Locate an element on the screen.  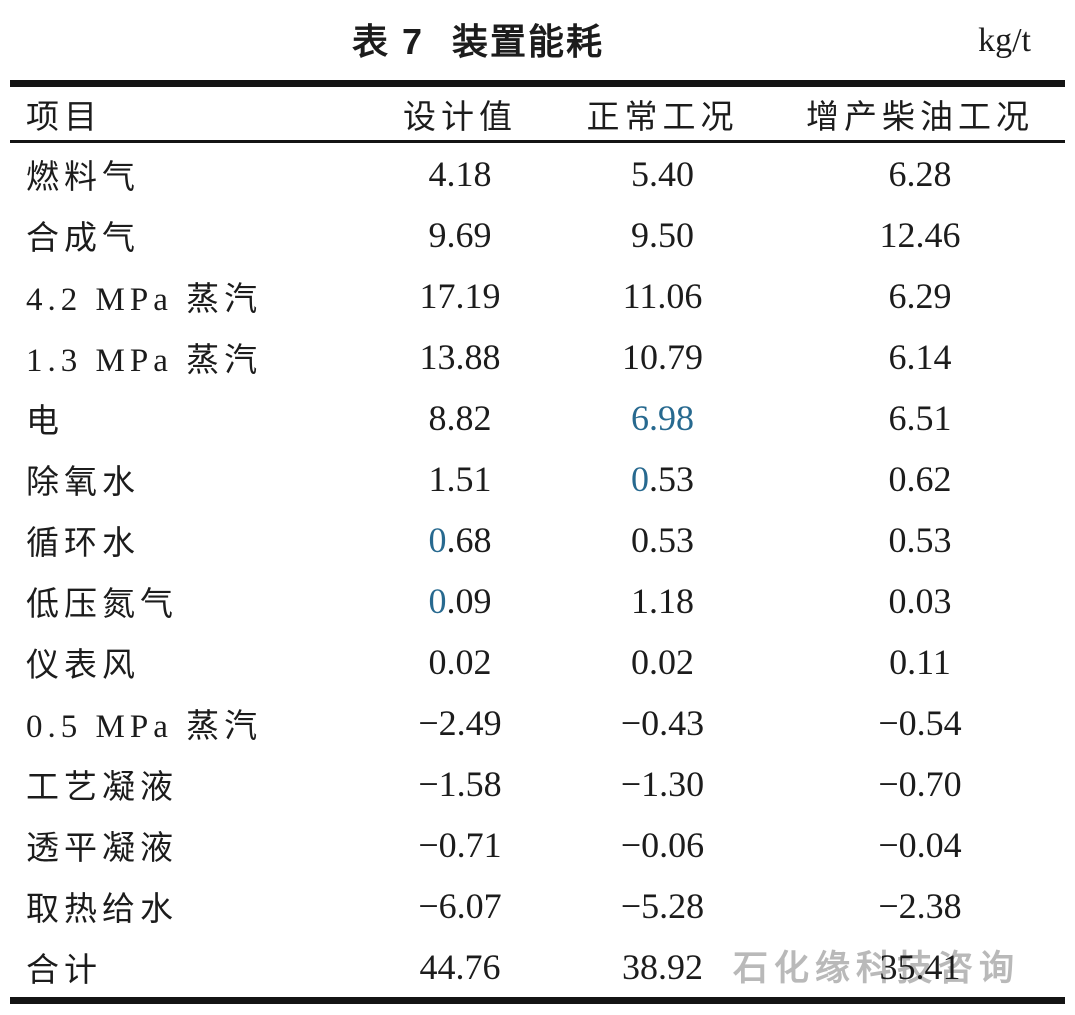
table-caption: 表 7 装置能耗 is located at coordinates (478, 39).